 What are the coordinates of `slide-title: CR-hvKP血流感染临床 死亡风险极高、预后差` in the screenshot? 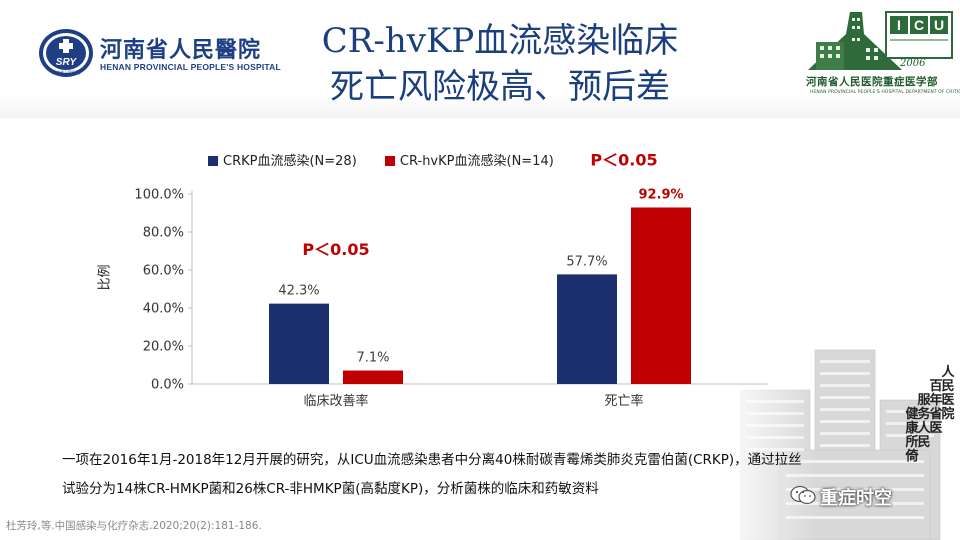 It's located at (500, 64).